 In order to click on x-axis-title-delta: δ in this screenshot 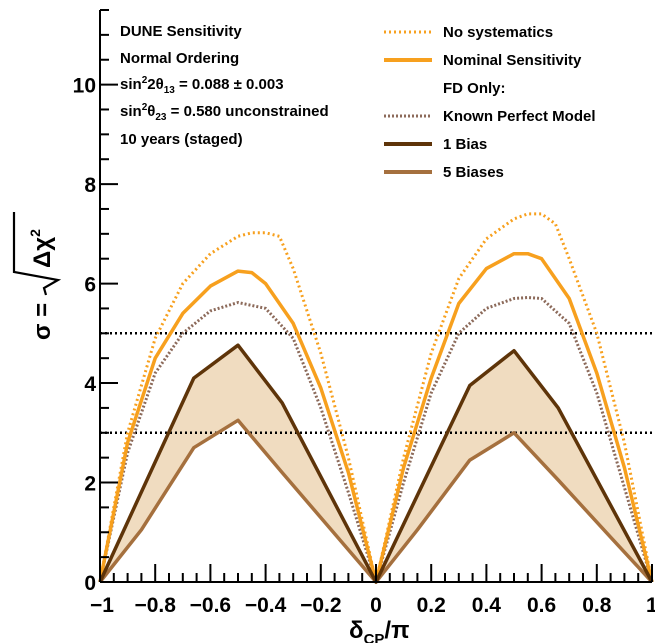, I will do `click(356, 630)`.